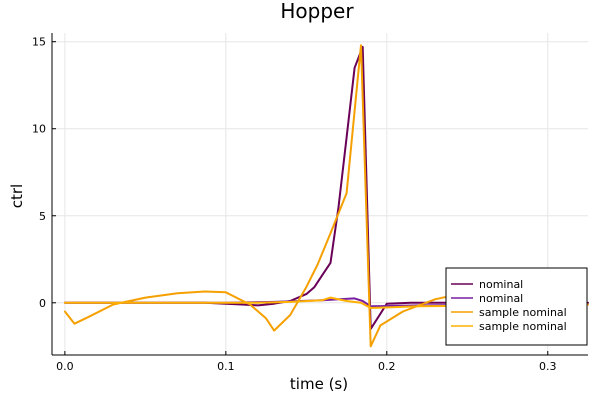 The image size is (600, 400). What do you see at coordinates (317, 11) in the screenshot?
I see `chart-title: Hopper` at bounding box center [317, 11].